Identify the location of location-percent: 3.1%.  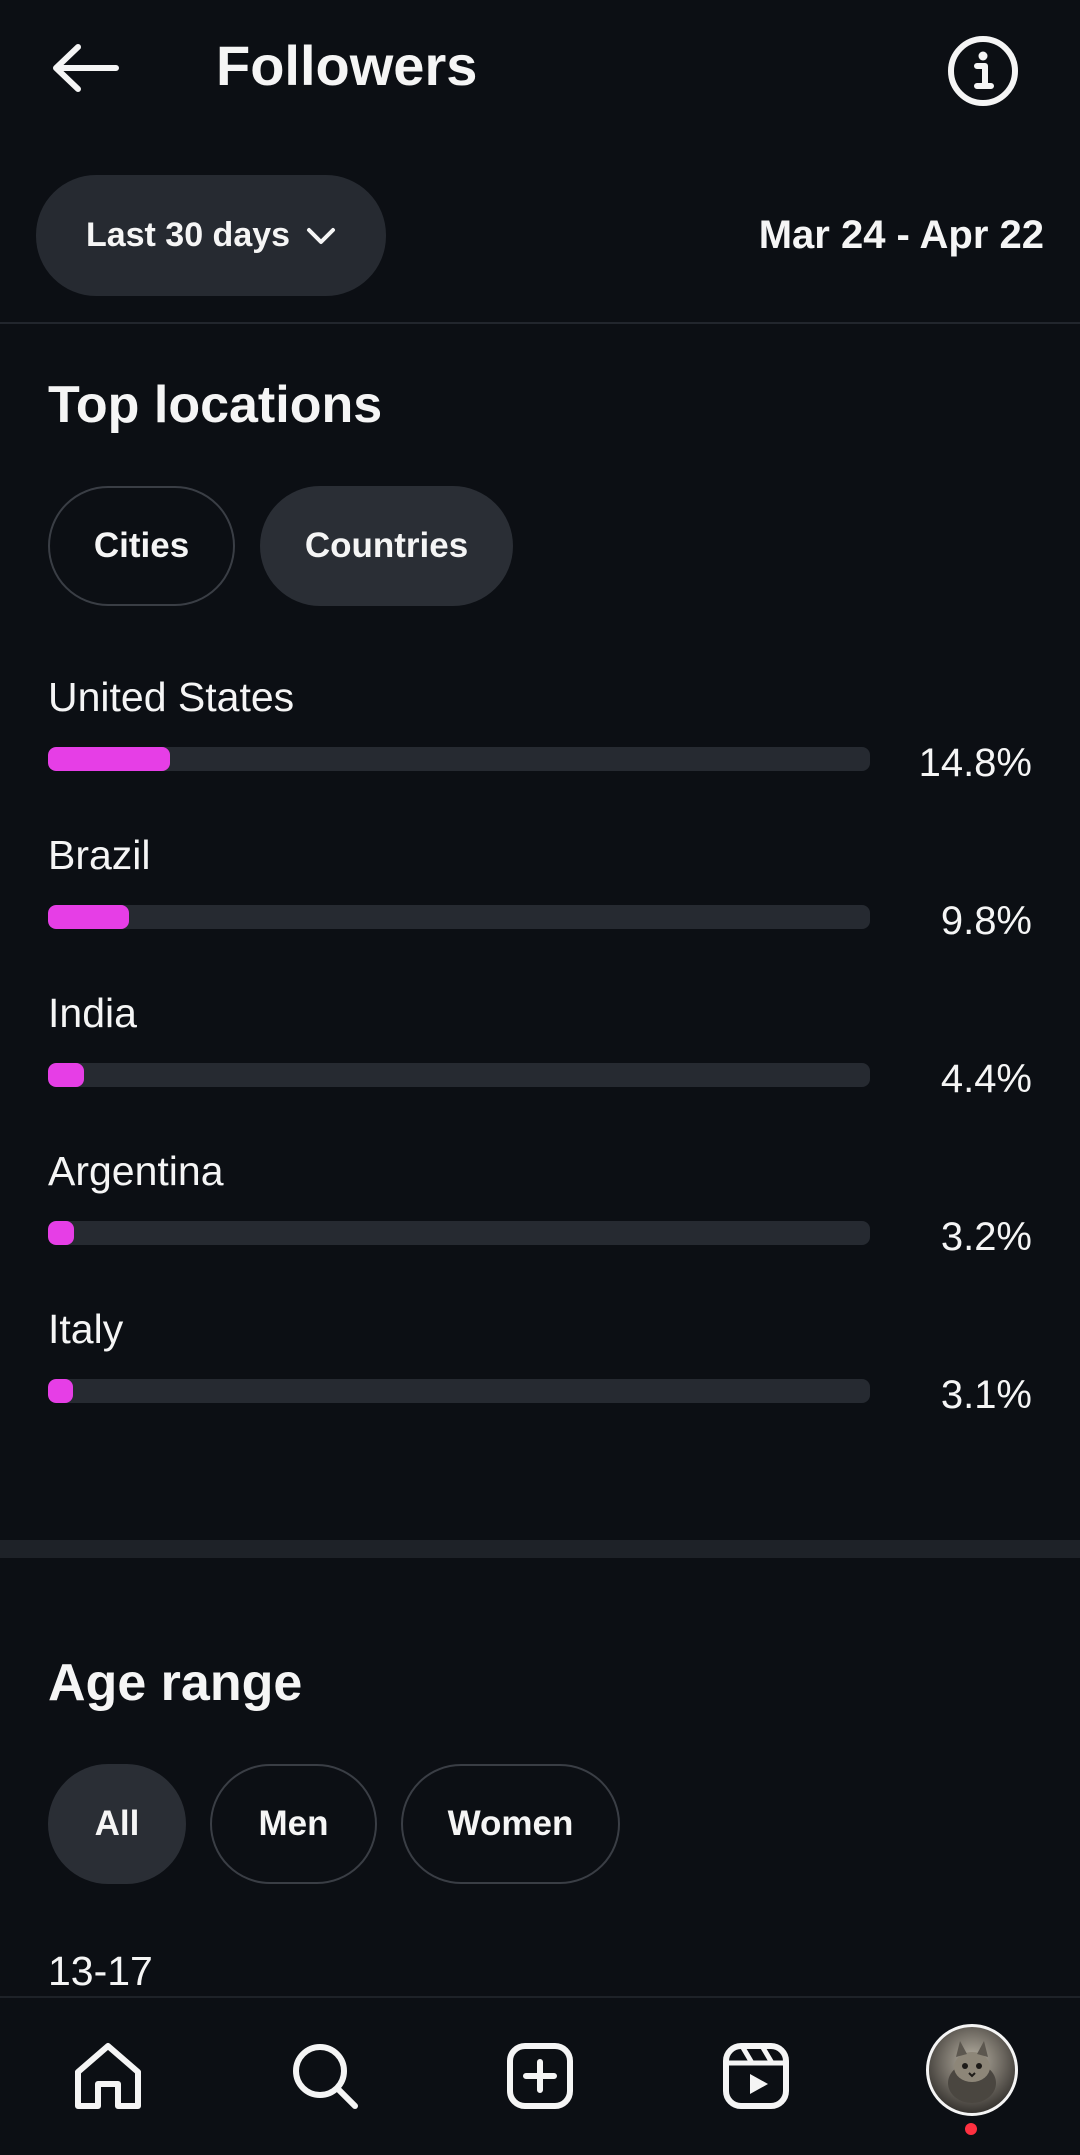
(986, 1395).